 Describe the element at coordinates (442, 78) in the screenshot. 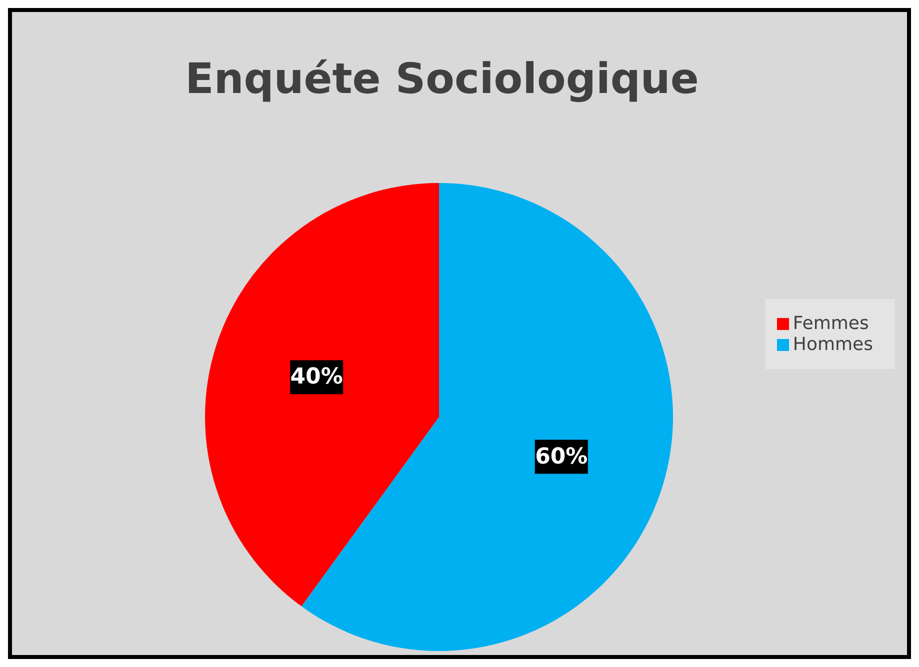

I see `chart-title: Enquéte Sociologique` at that location.